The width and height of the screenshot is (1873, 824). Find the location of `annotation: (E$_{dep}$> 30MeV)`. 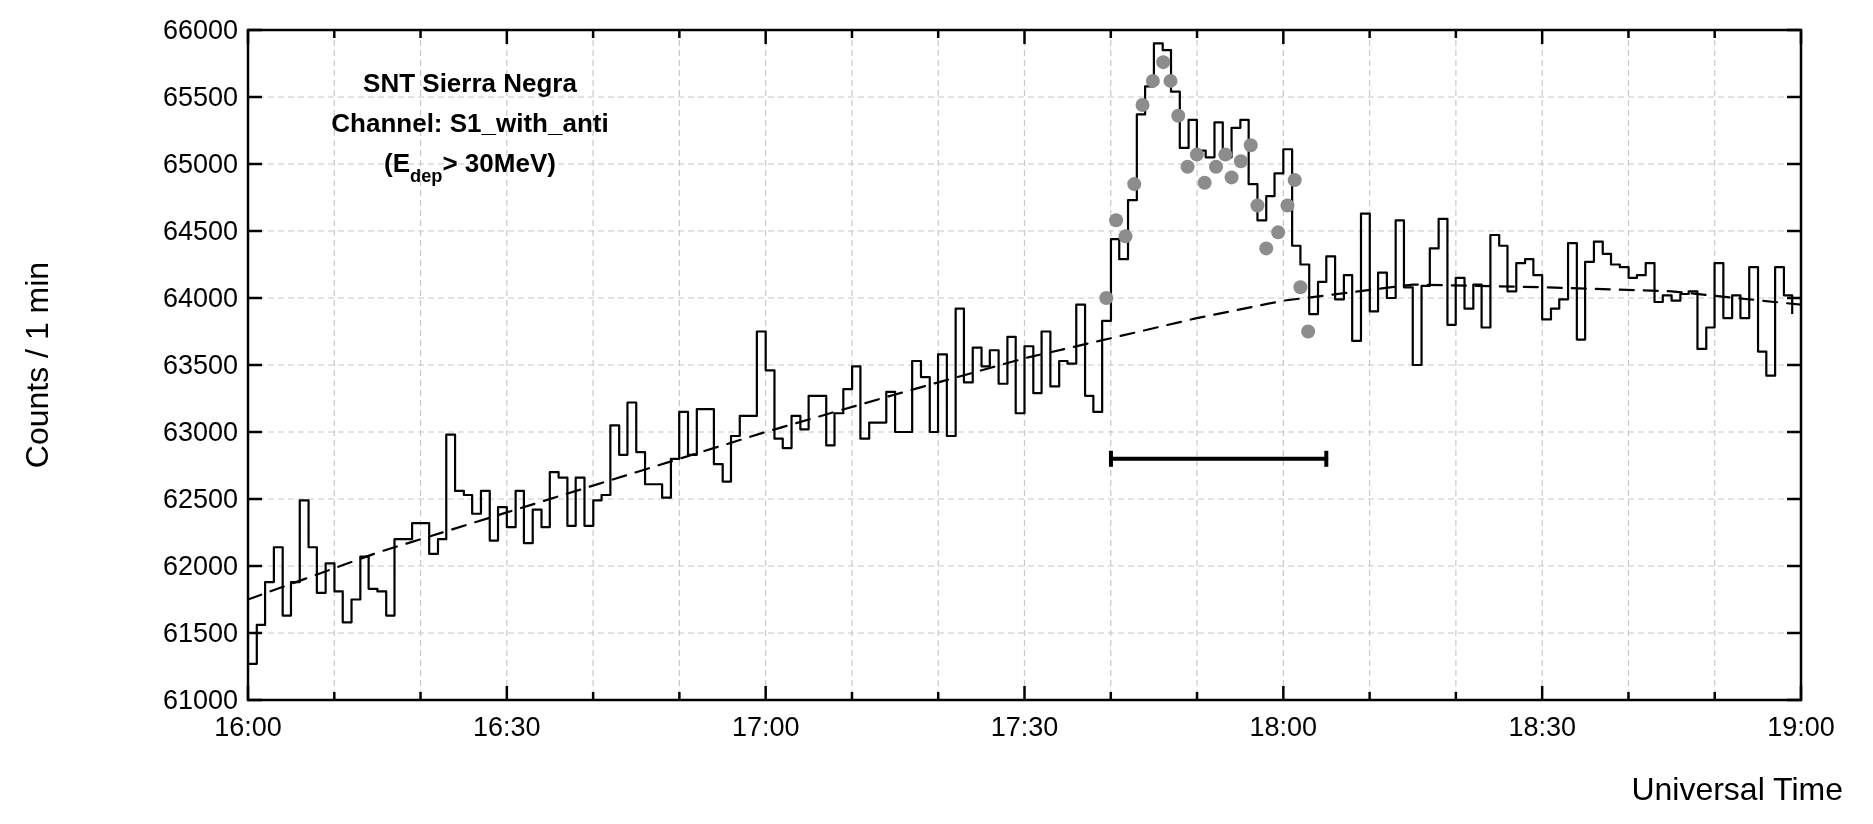

annotation: (E$_{dep}$> 30MeV) is located at coordinates (470, 167).